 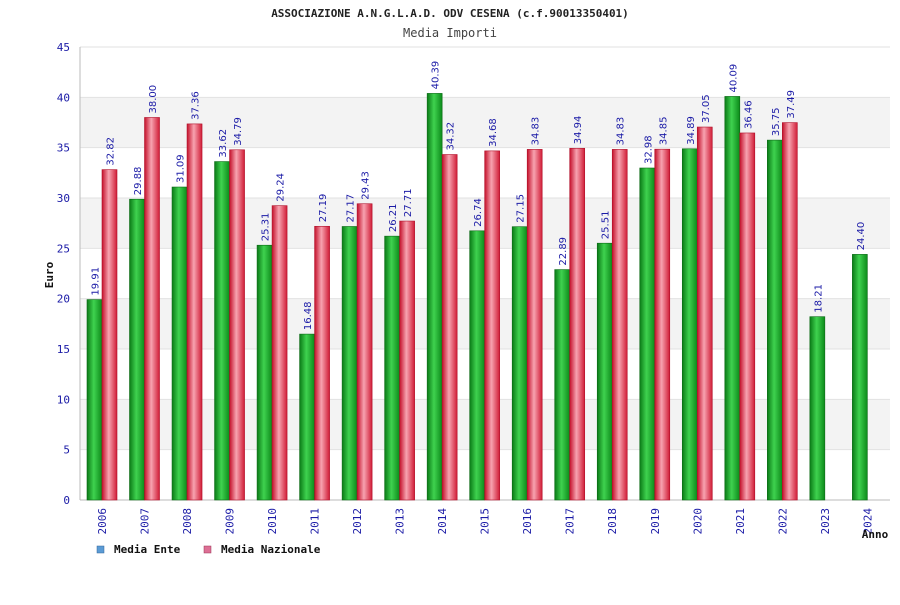 I want to click on data-label: 32.98, so click(x=648, y=149).